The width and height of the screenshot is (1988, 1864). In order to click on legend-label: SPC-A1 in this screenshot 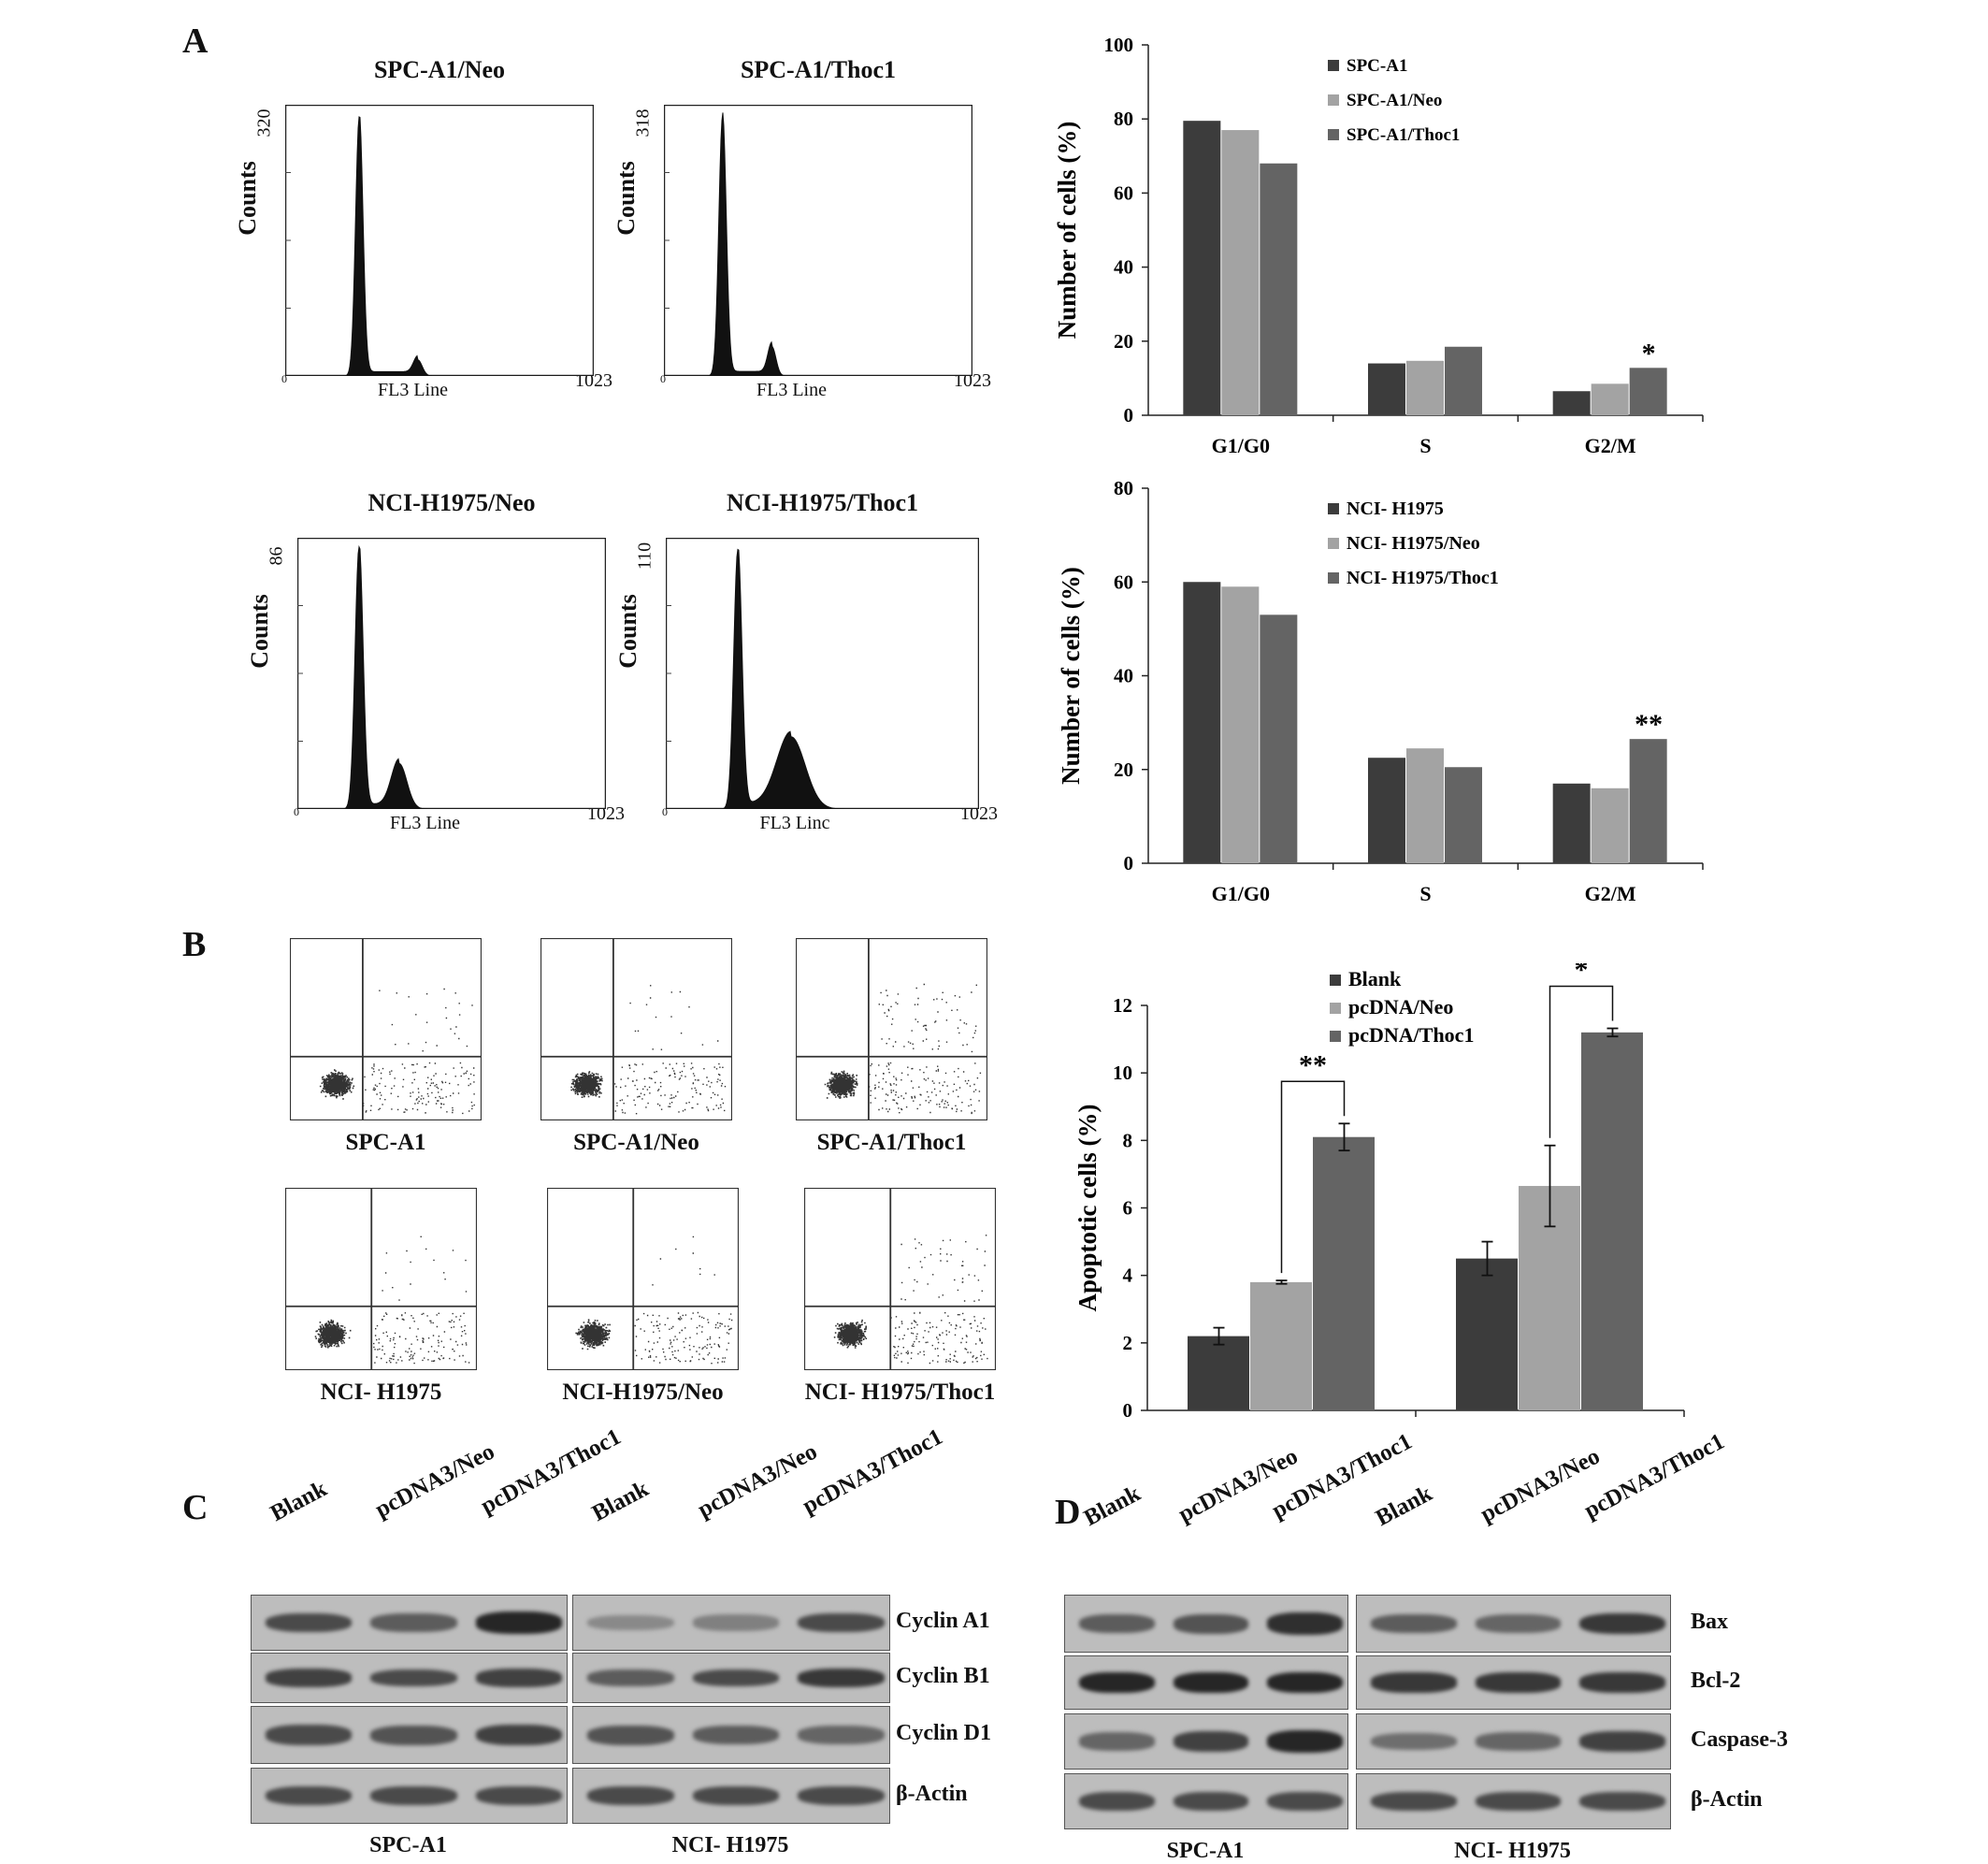, I will do `click(1377, 66)`.